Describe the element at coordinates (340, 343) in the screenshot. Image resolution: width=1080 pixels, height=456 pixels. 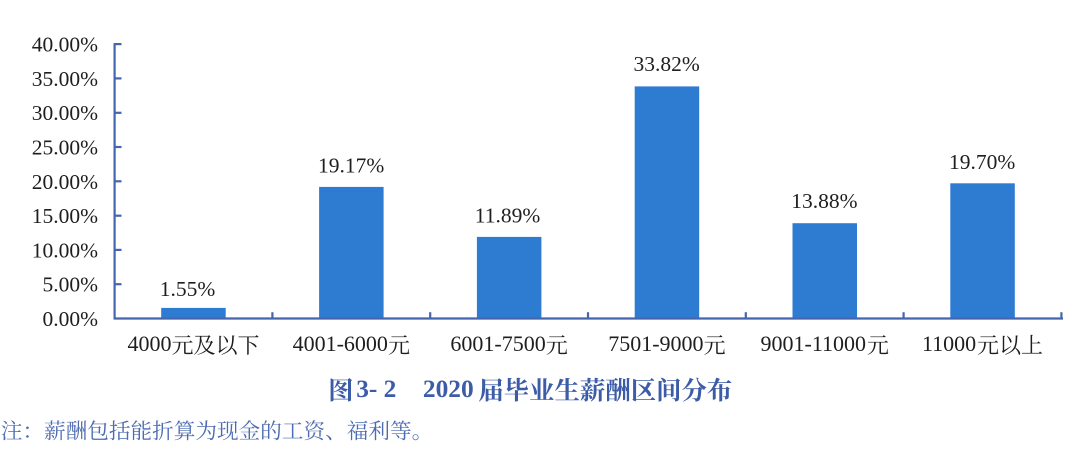
I see `svg-text: 4001-6000` at that location.